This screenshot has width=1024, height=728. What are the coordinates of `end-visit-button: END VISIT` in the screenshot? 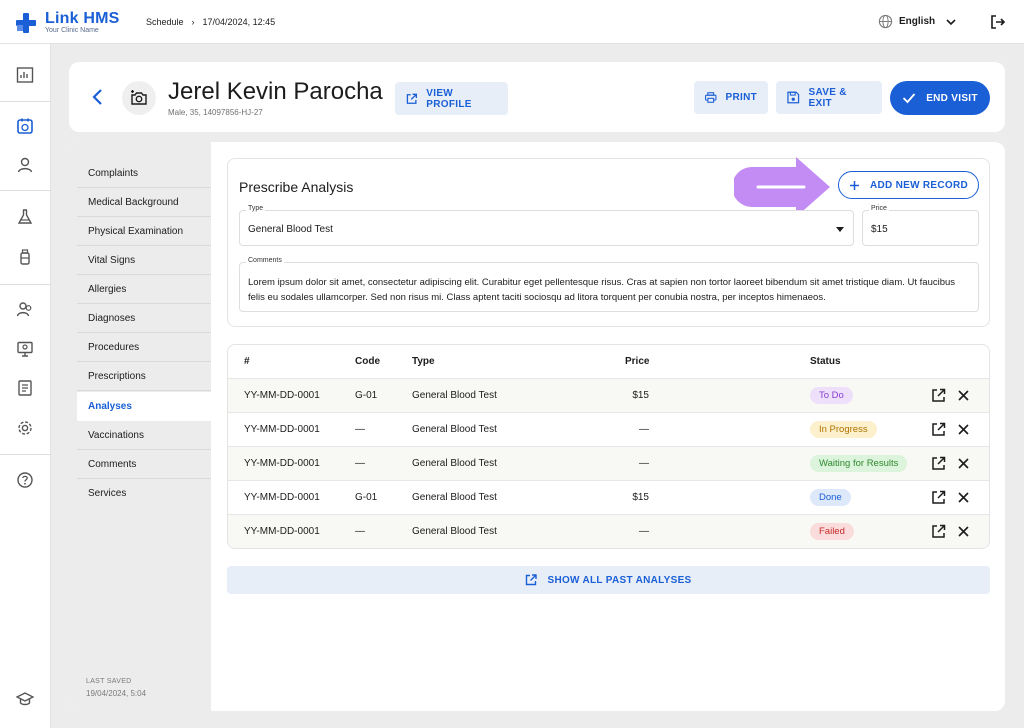 It's located at (940, 98).